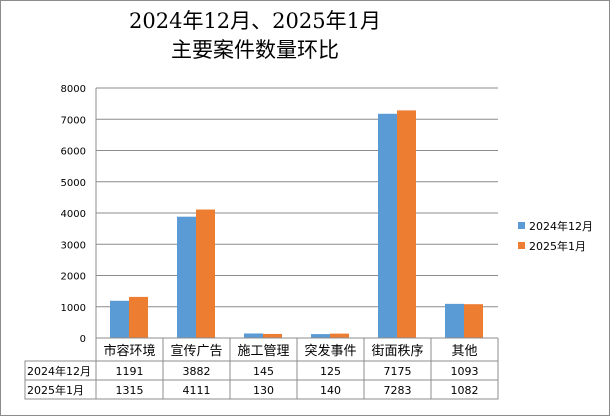  What do you see at coordinates (557, 246) in the screenshot?
I see `legend-label: 2025年1月` at bounding box center [557, 246].